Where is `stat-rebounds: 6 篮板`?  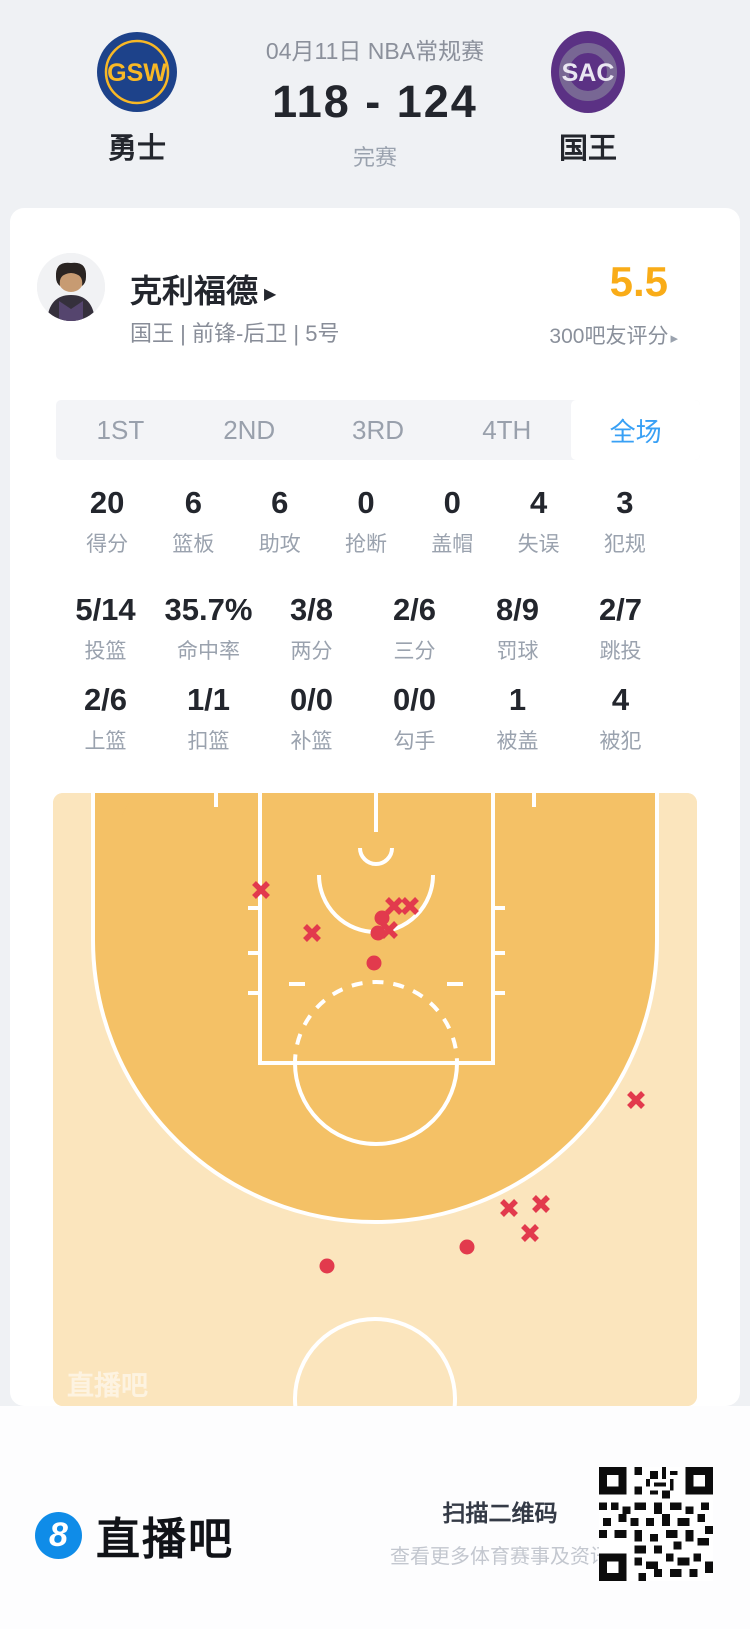
stat-rebounds: 6 篮板 is located at coordinates (193, 521).